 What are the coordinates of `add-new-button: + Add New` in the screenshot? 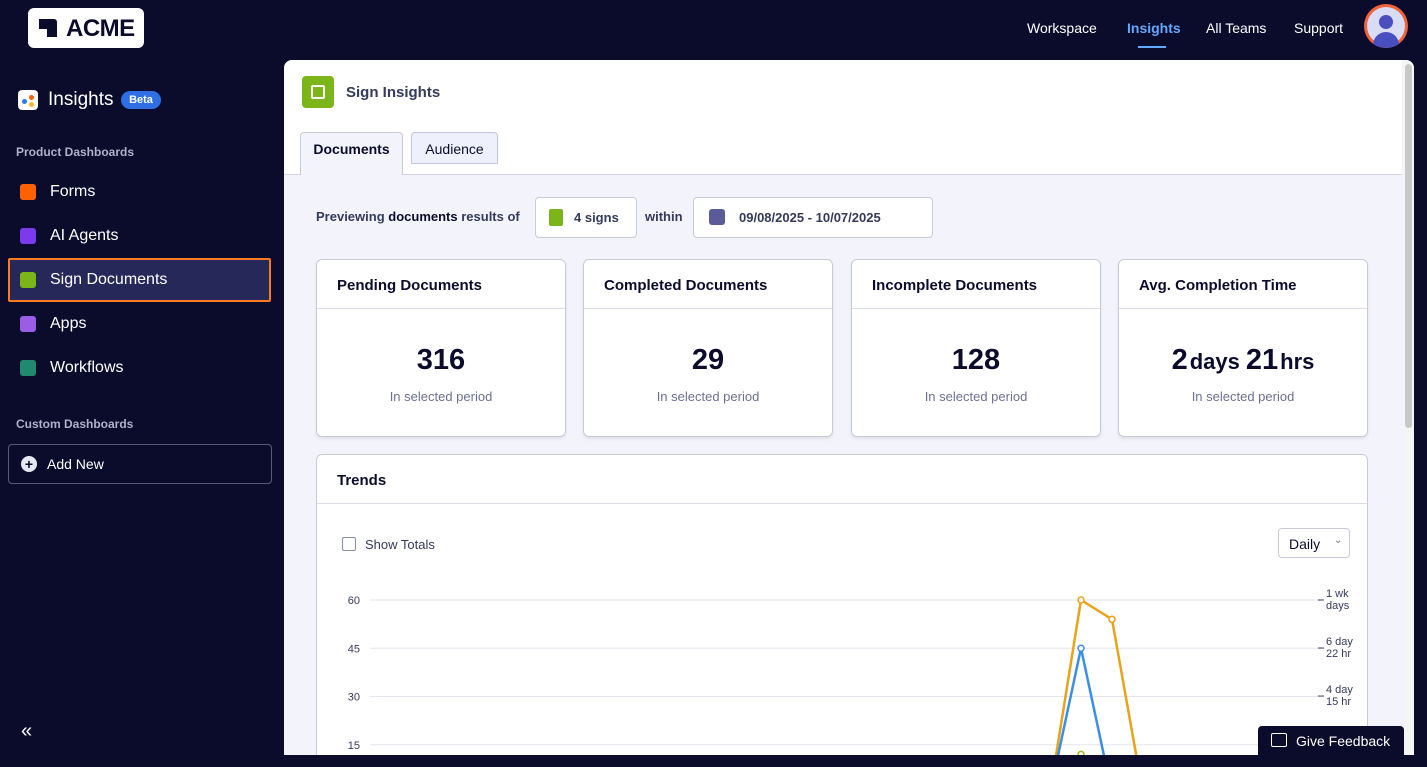 It's located at (140, 464).